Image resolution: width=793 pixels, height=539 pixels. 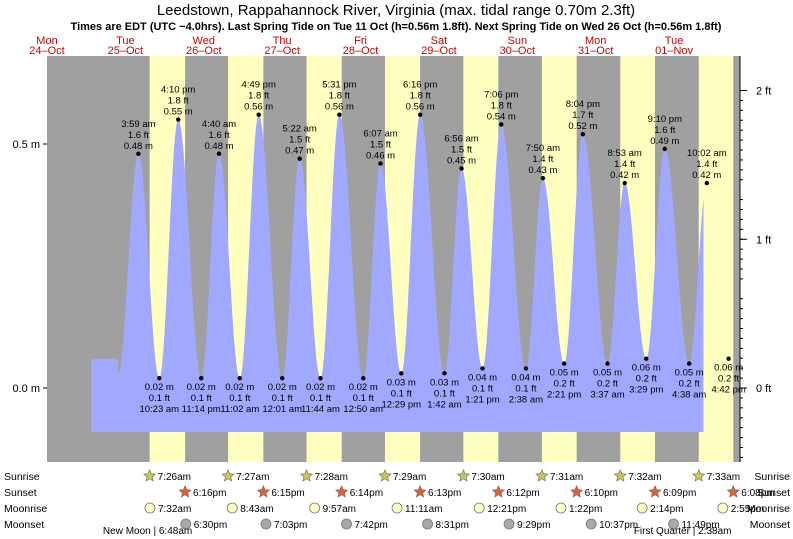 What do you see at coordinates (210, 525) in the screenshot?
I see `moonset-time: 6:30pm` at bounding box center [210, 525].